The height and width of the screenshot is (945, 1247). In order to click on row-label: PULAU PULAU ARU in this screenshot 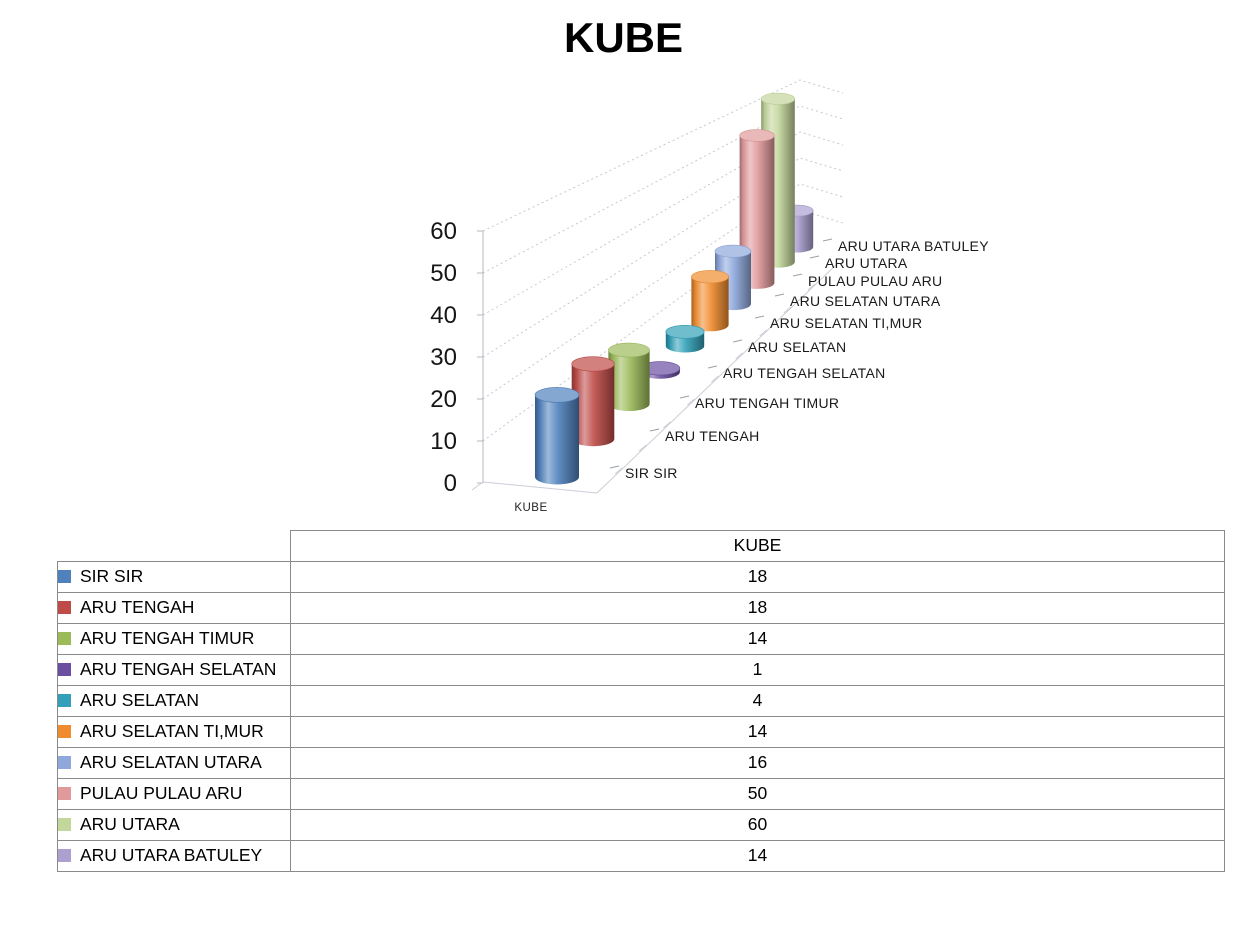, I will do `click(161, 793)`.